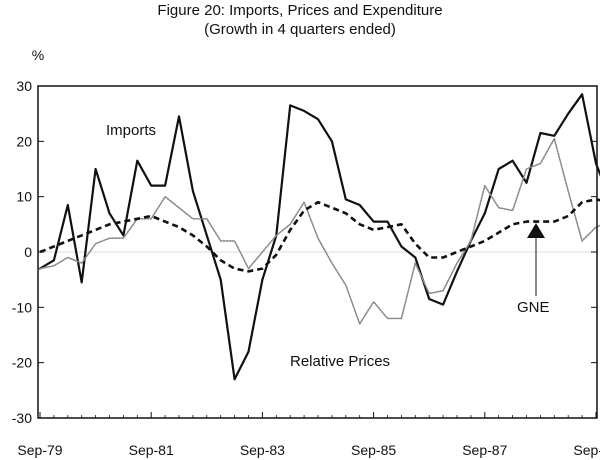  I want to click on y-axis-label: %, so click(38, 55).